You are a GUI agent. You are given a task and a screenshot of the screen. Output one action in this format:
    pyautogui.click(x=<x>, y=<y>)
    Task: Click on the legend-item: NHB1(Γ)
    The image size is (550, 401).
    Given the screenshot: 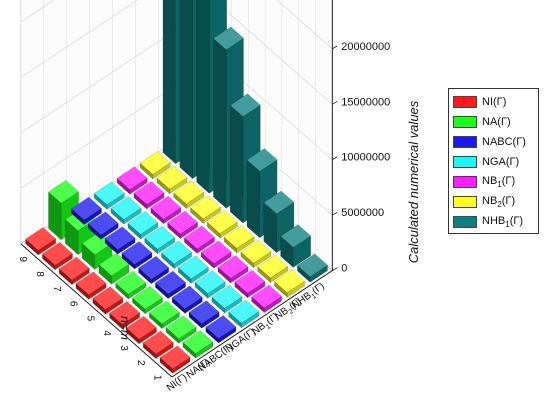 What is the action you would take?
    pyautogui.click(x=488, y=222)
    